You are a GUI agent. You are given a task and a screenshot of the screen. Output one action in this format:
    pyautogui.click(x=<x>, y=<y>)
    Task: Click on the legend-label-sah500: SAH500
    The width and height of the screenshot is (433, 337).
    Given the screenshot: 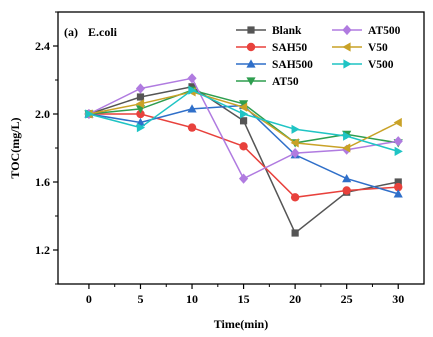 What is the action you would take?
    pyautogui.click(x=292, y=65)
    